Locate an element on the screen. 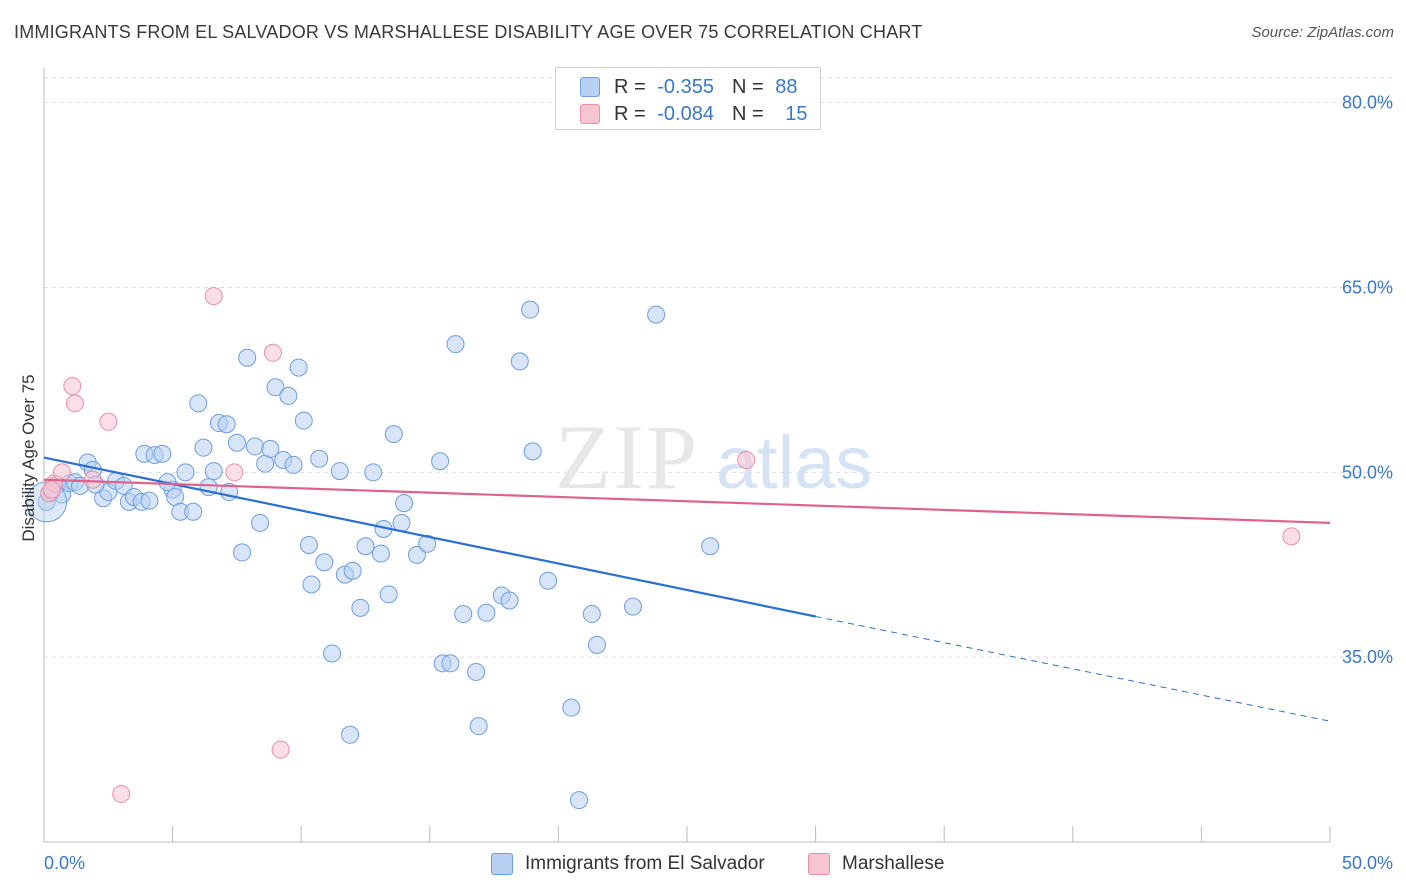  y-tick-label: 80.0% is located at coordinates (1367, 103).